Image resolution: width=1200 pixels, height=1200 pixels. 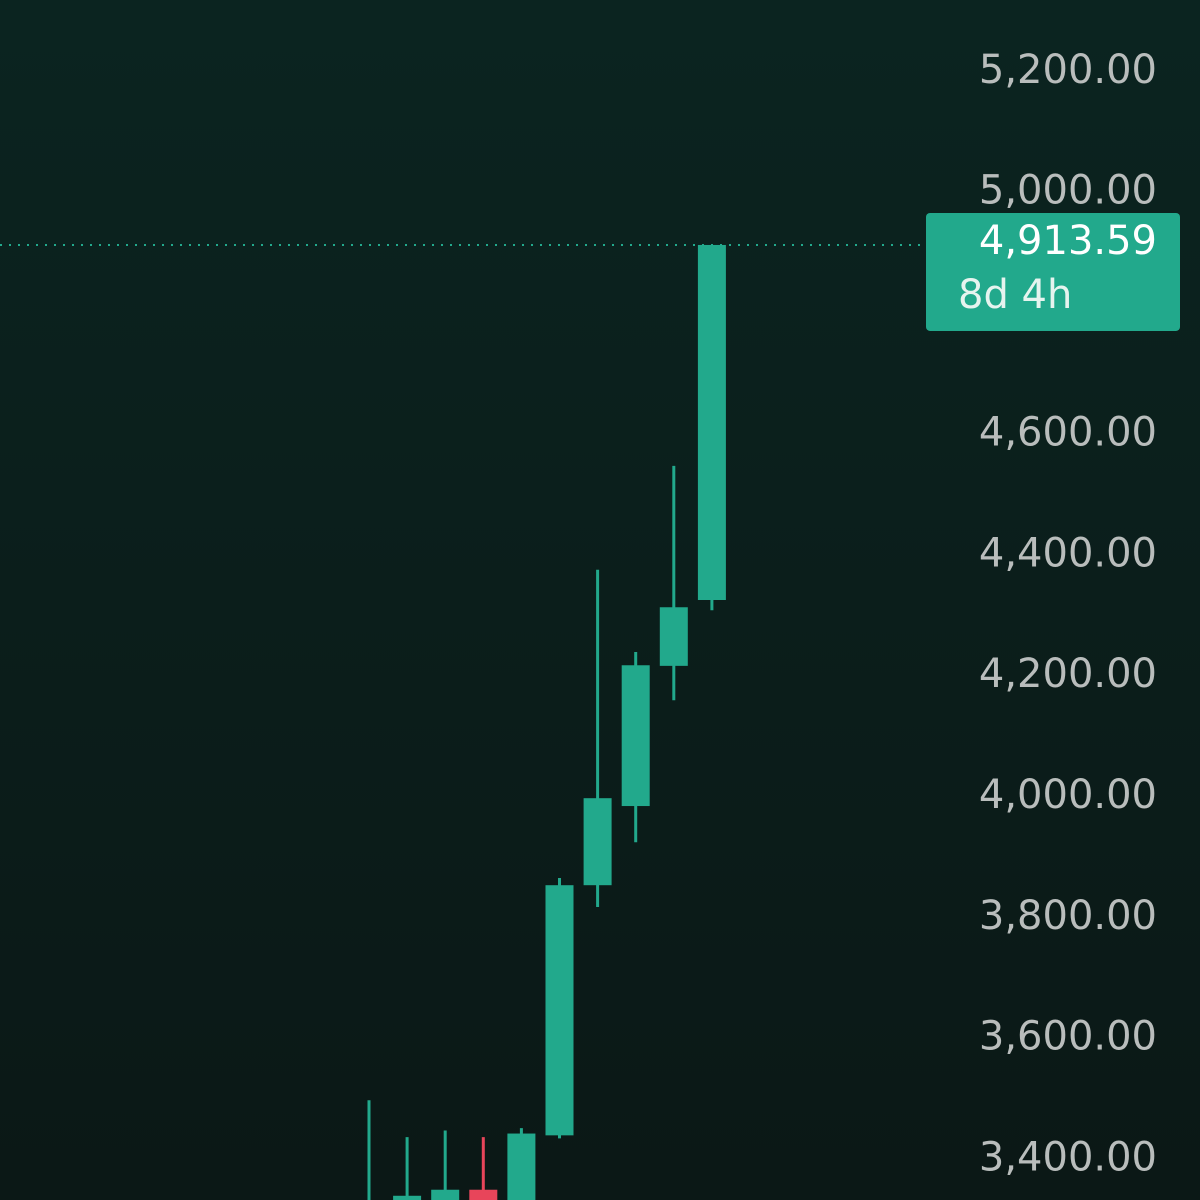 I want to click on countdown-label: 8d 4h, so click(x=1015, y=295).